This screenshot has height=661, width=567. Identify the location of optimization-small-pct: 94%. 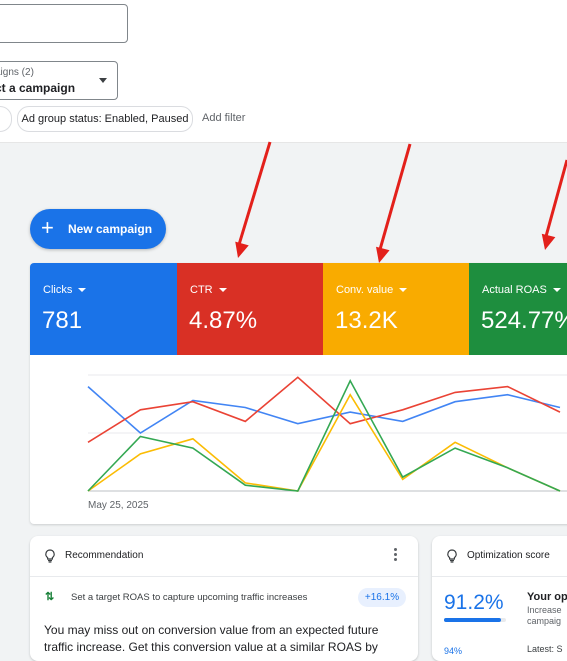
(453, 651).